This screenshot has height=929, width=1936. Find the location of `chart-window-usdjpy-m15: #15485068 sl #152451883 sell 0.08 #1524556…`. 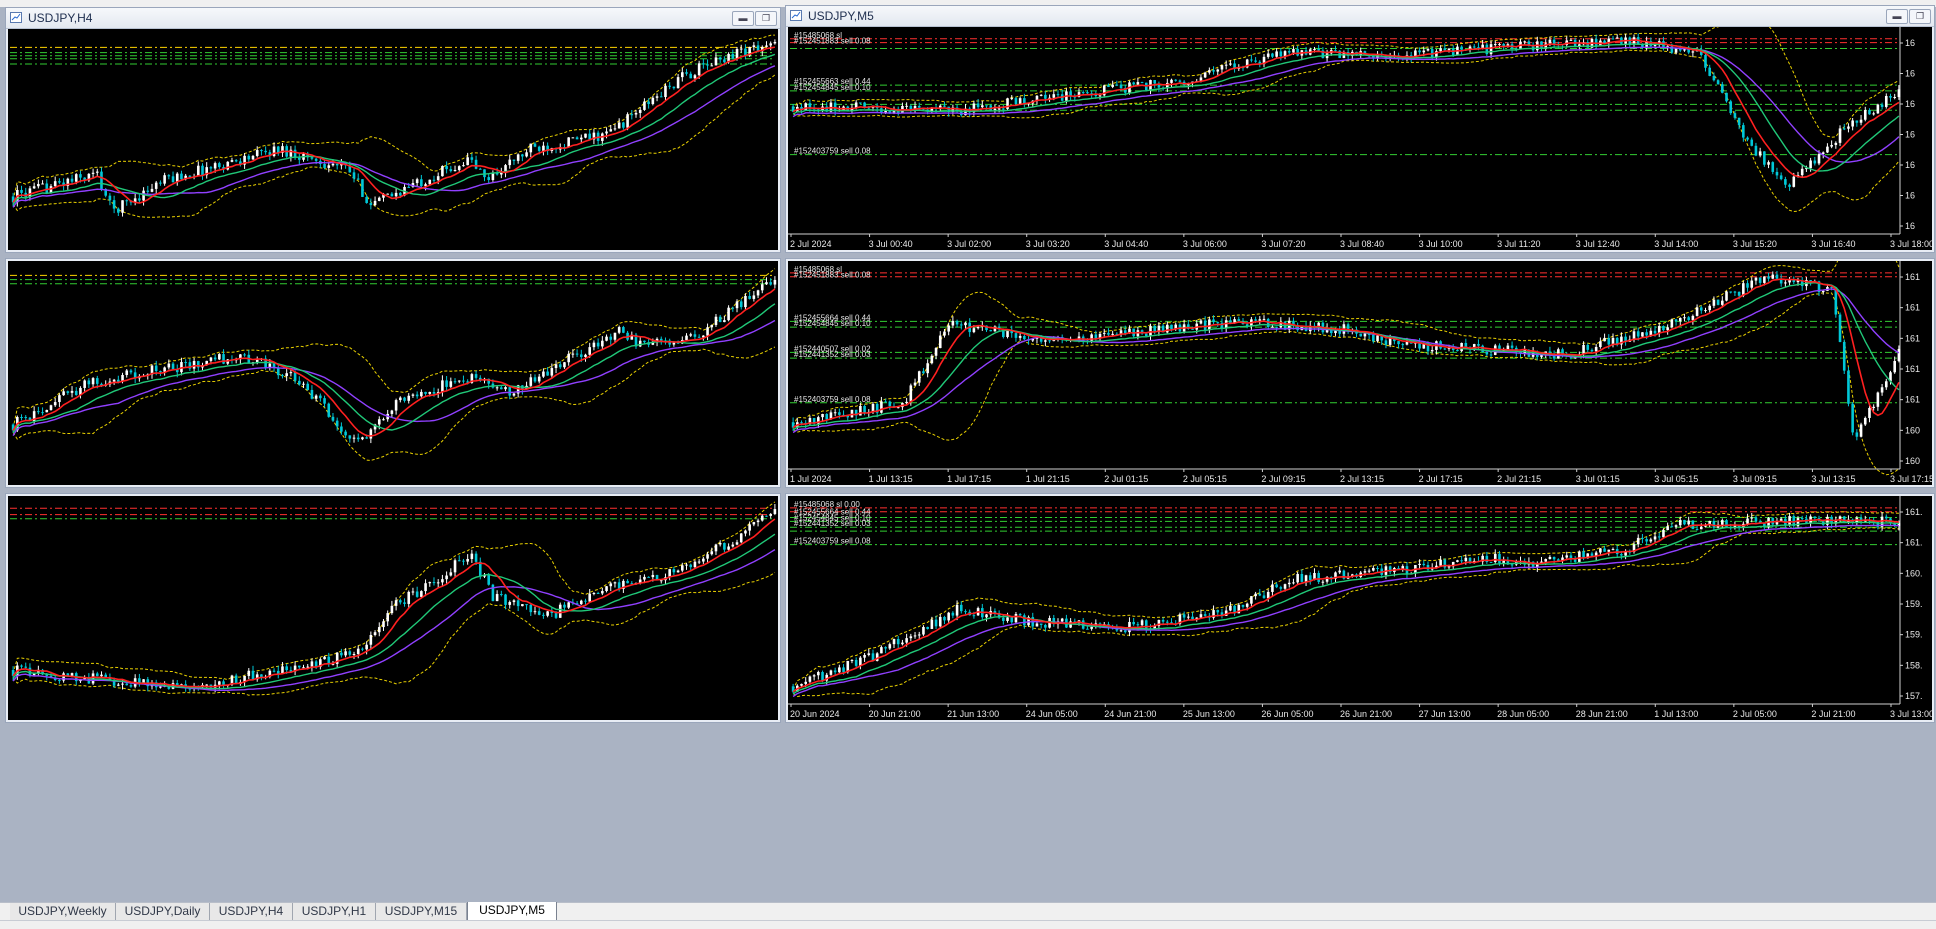

chart-window-usdjpy-m15: #15485068 sl #152451883 sell 0.08 #1524556… is located at coordinates (1360, 373).